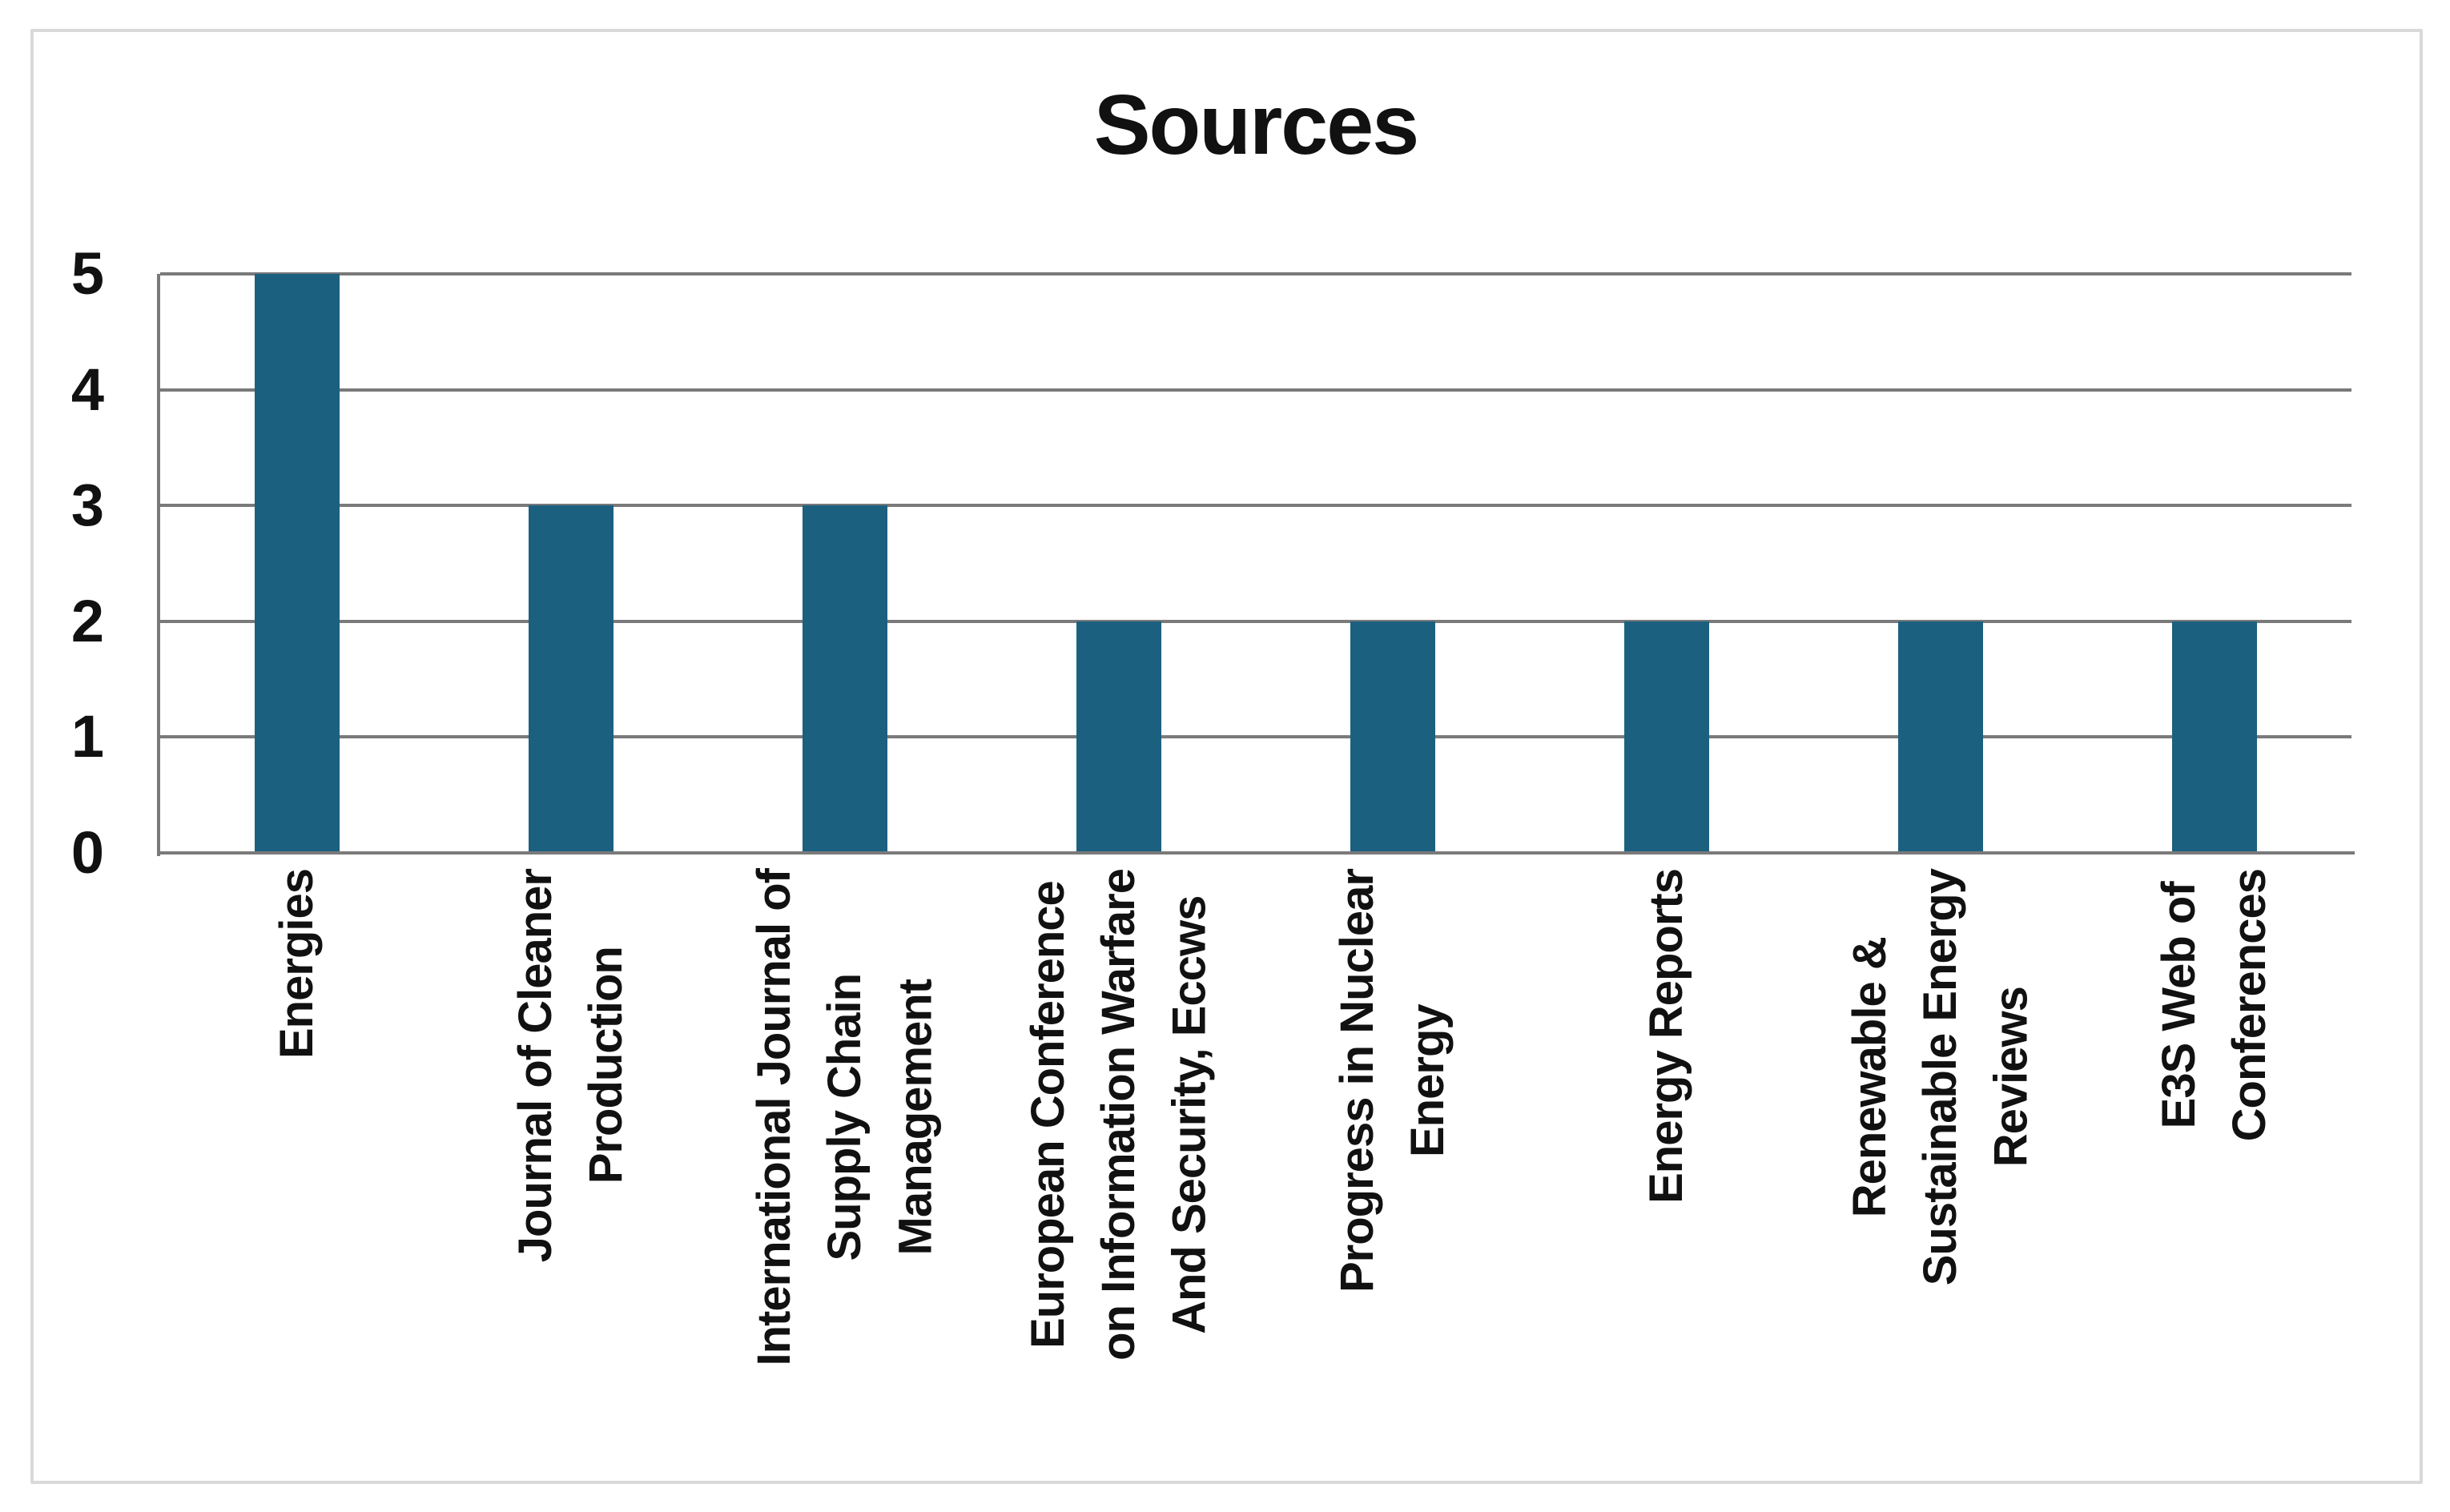 The image size is (2450, 1512). I want to click on x-axis-label-slot: Energy Reports, so click(1667, 1178).